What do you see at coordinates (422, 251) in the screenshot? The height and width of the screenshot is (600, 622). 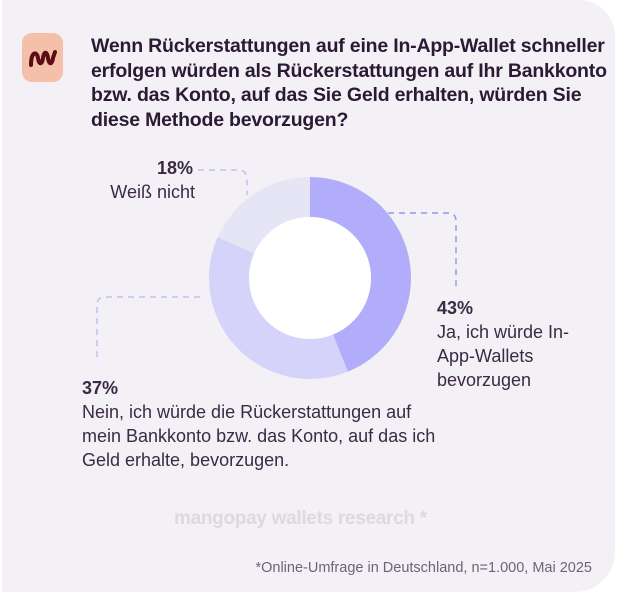 I see `leader-line-yes` at bounding box center [422, 251].